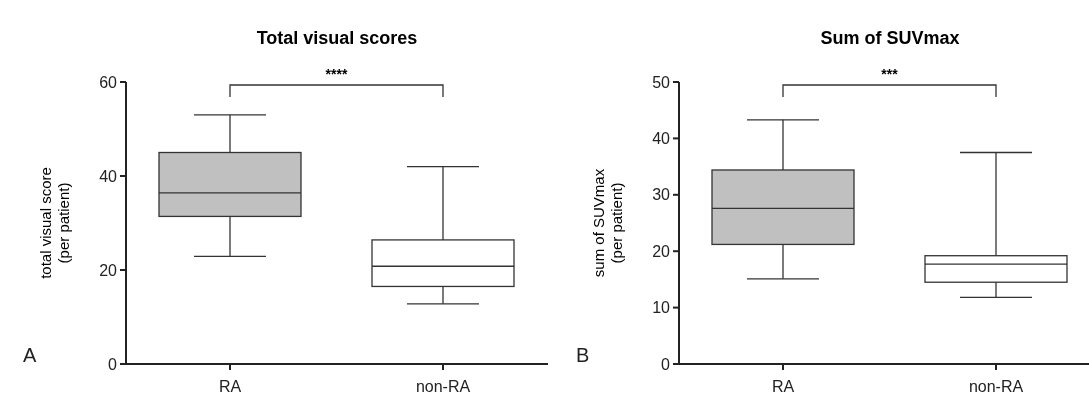 This screenshot has height=396, width=1089. I want to click on text: A, so click(30, 355).